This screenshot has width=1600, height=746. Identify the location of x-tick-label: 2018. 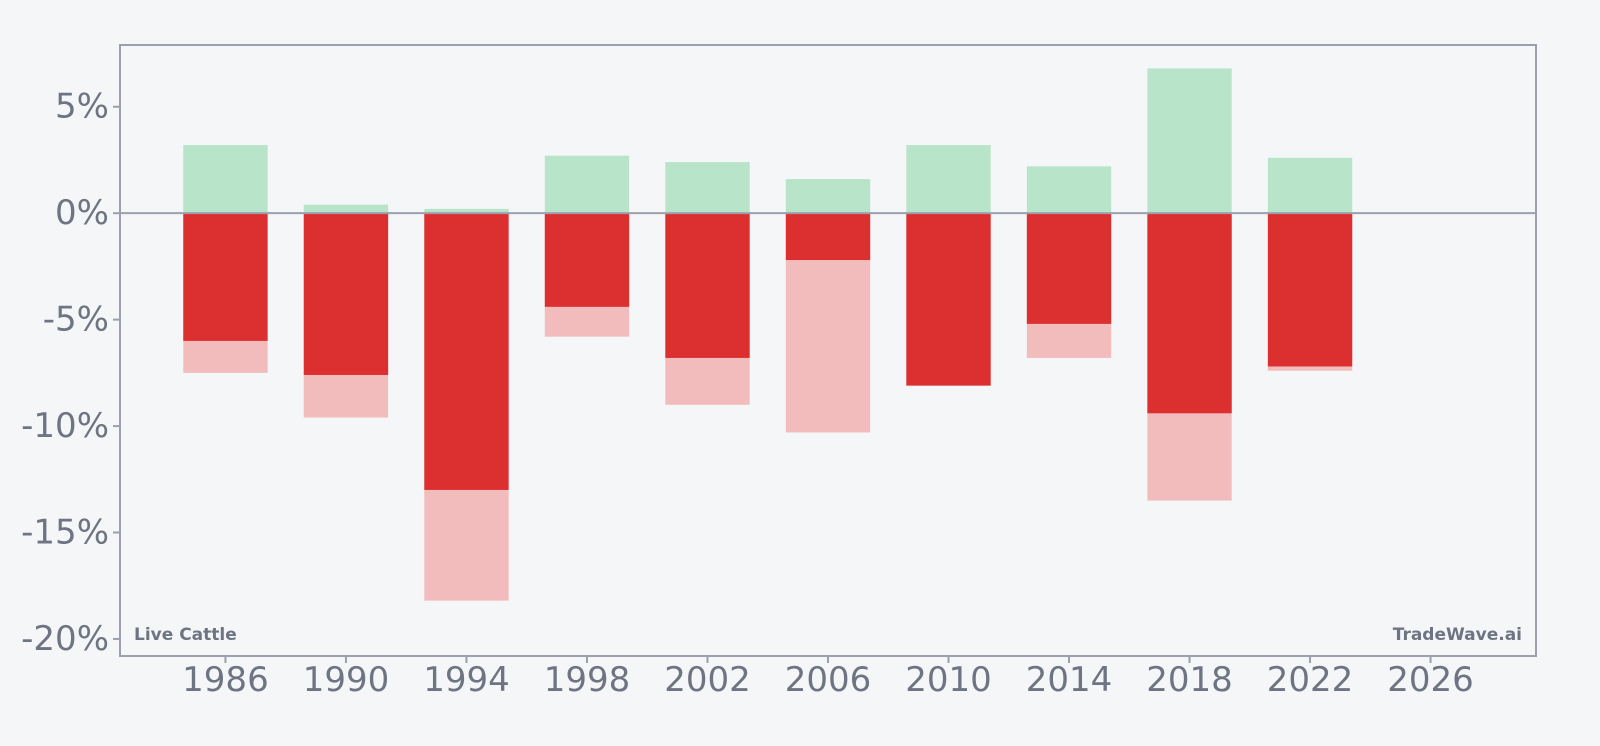
(1189, 680).